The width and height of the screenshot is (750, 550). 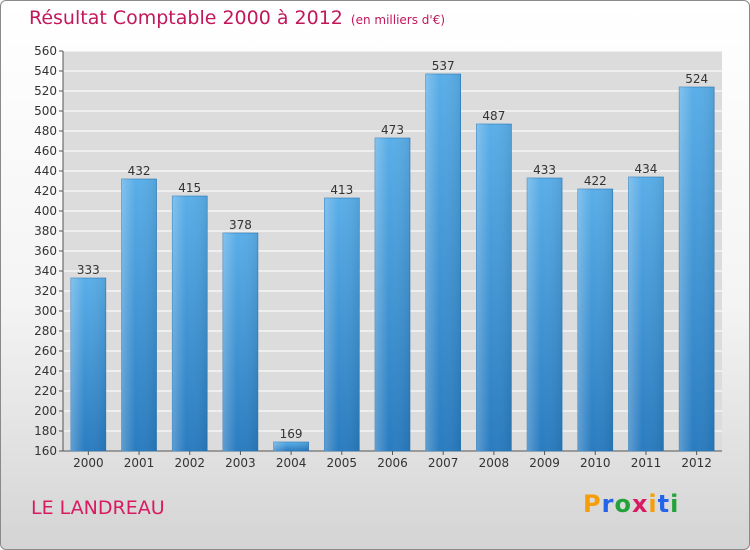 I want to click on y-tick-label: 440, so click(x=45, y=171).